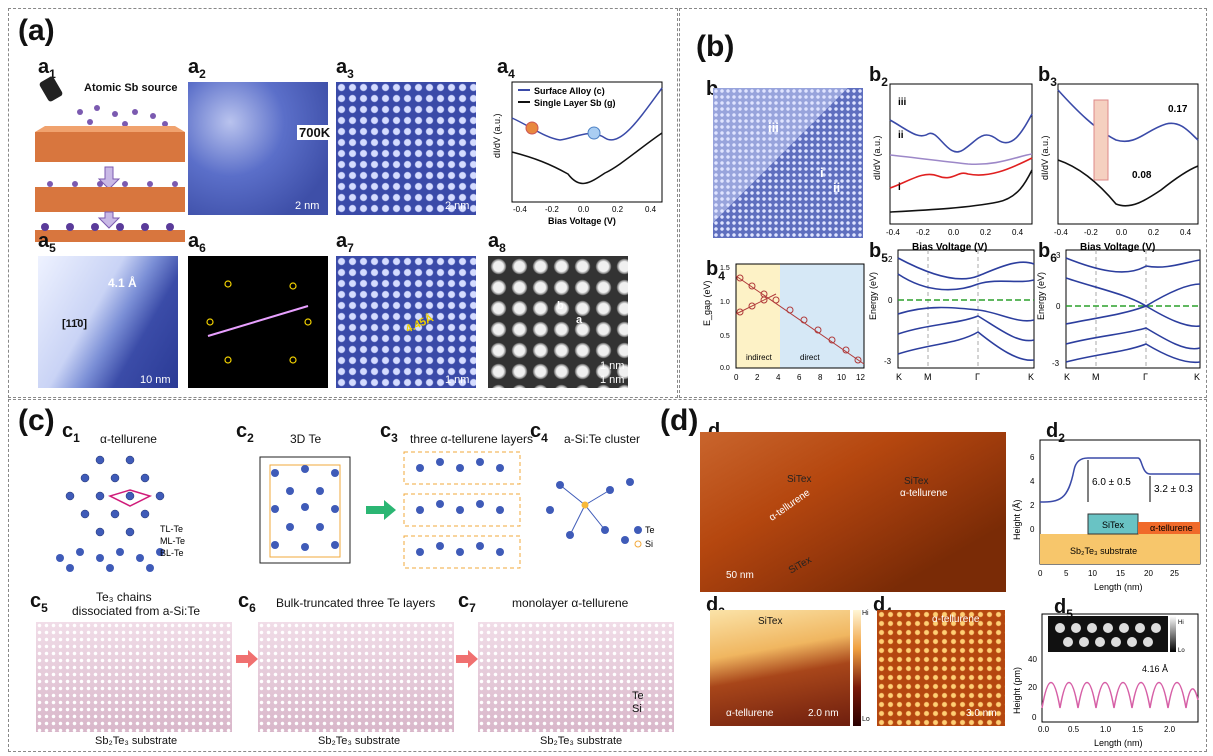 The height and width of the screenshot is (756, 1213). What do you see at coordinates (197, 68) in the screenshot?
I see `a2-label: a2` at bounding box center [197, 68].